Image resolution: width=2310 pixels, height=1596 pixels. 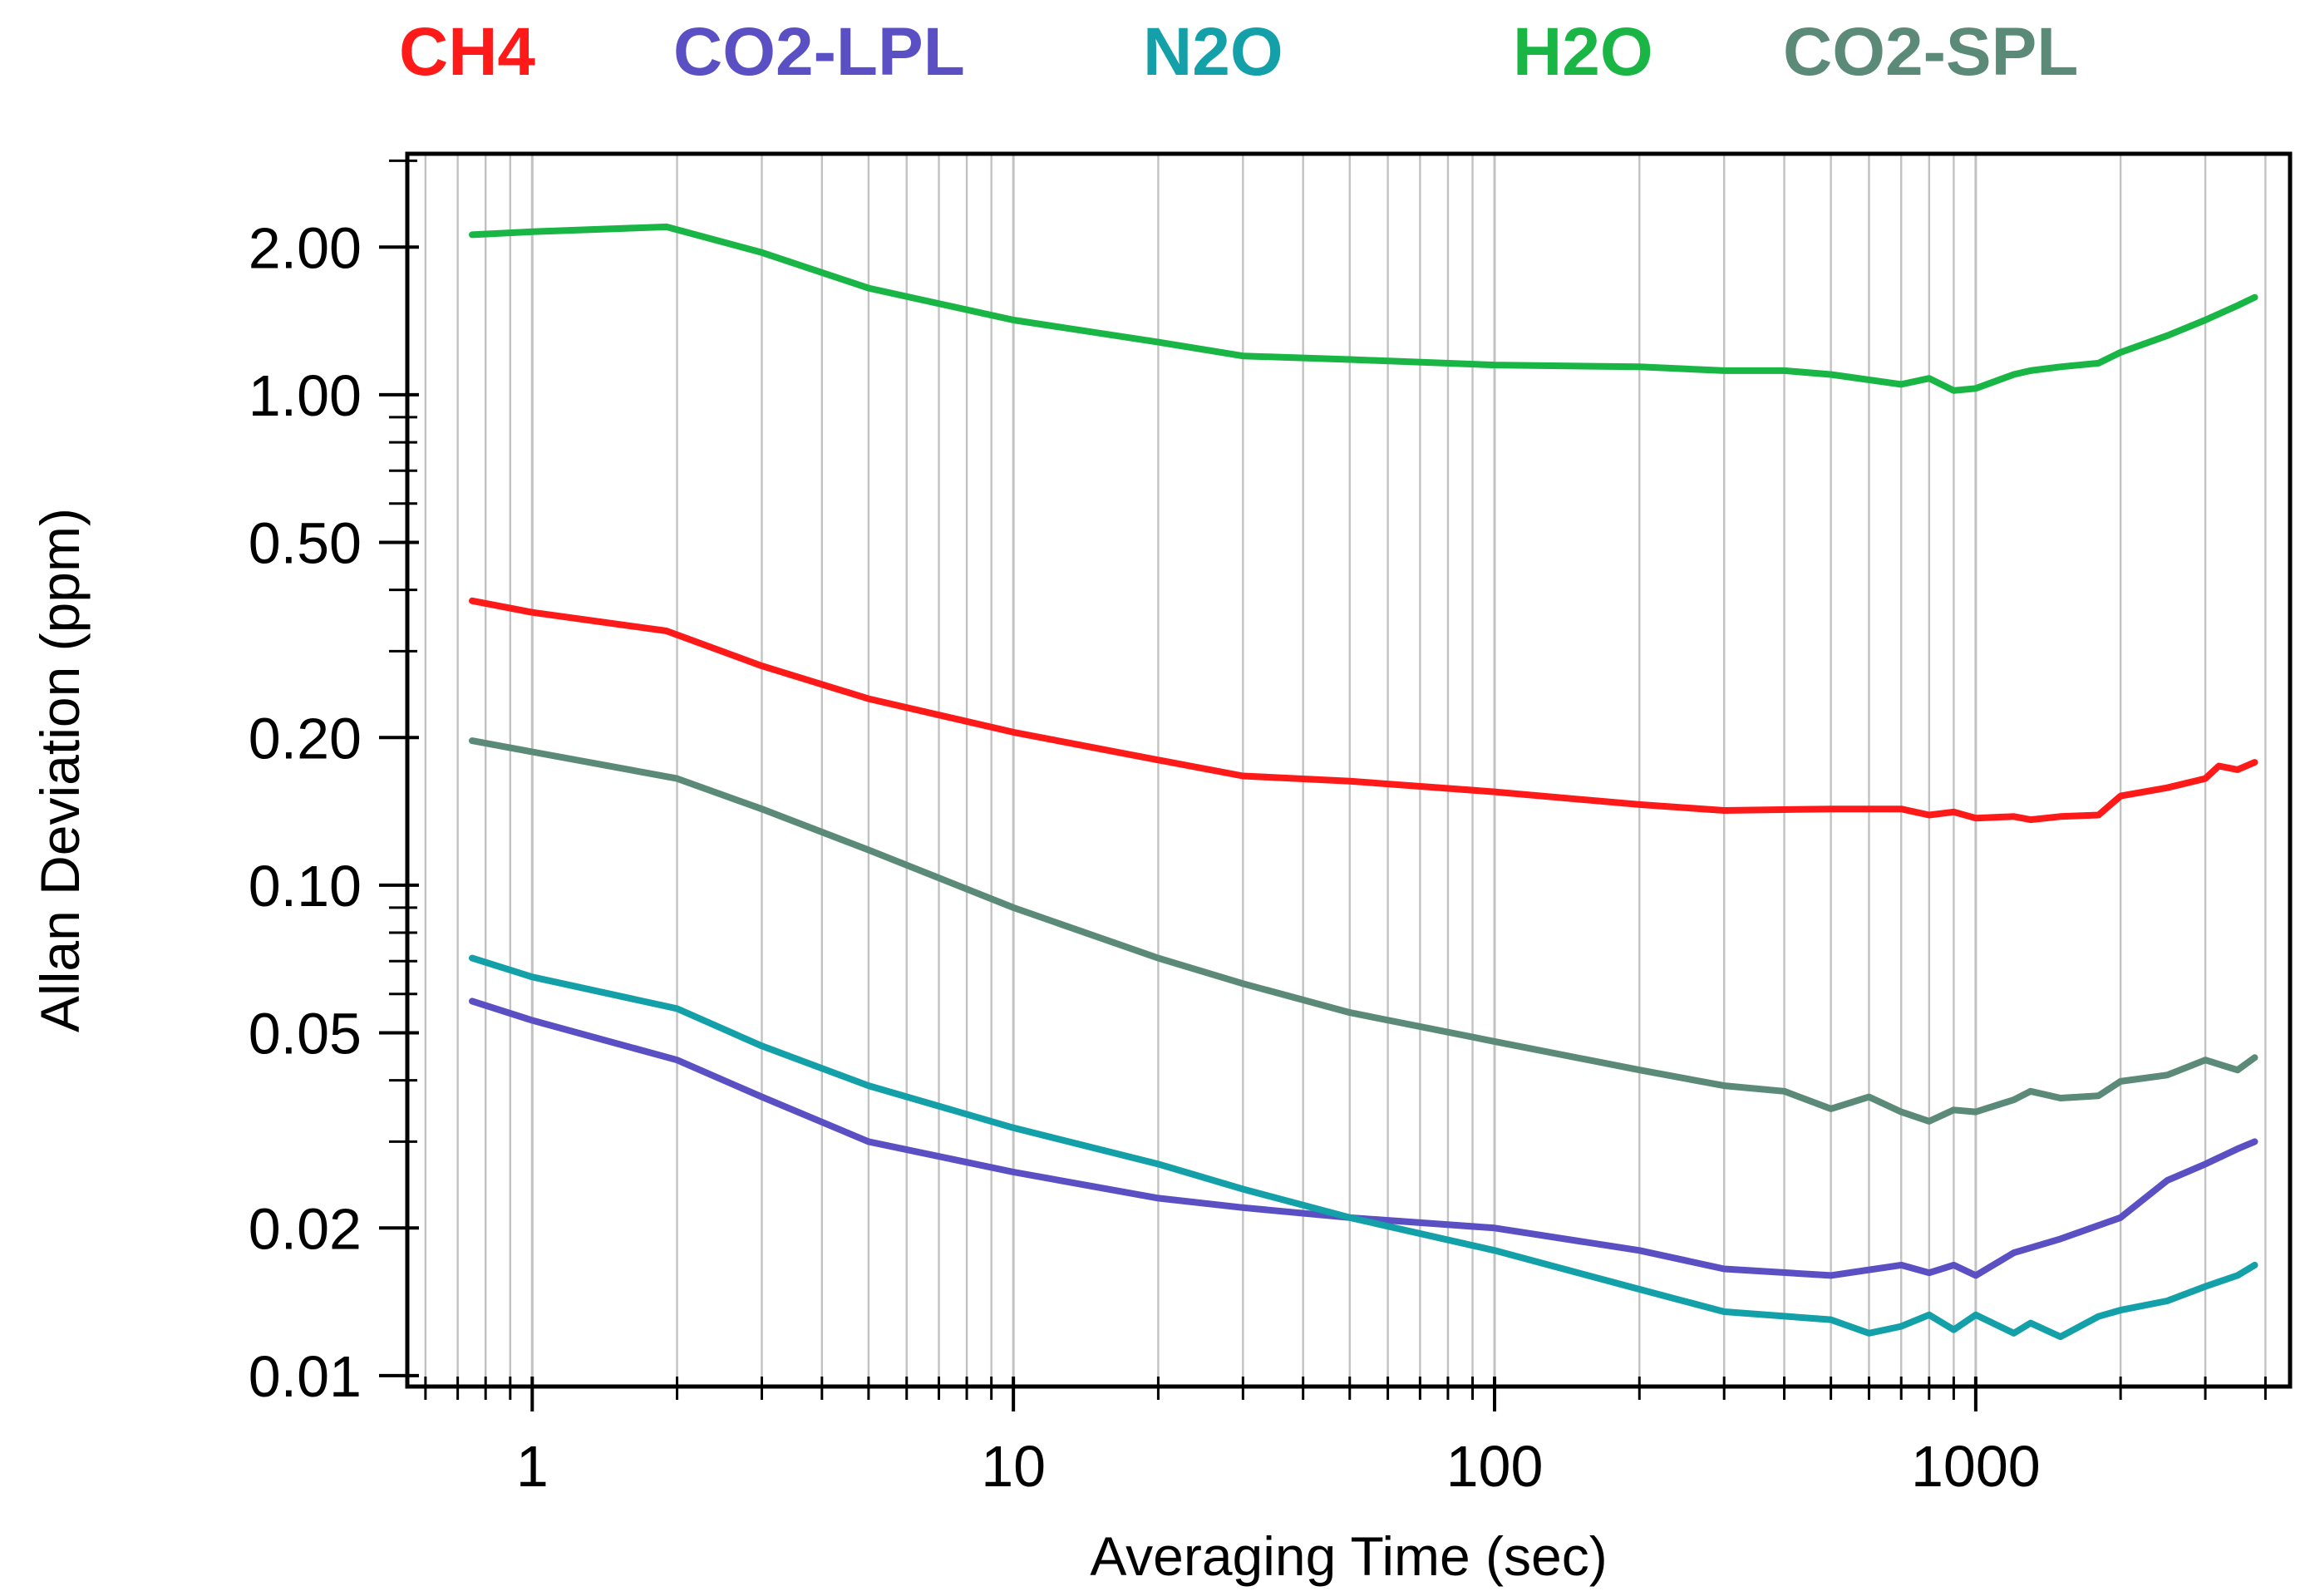 I want to click on y-tick-label: 0.10, so click(x=306, y=887).